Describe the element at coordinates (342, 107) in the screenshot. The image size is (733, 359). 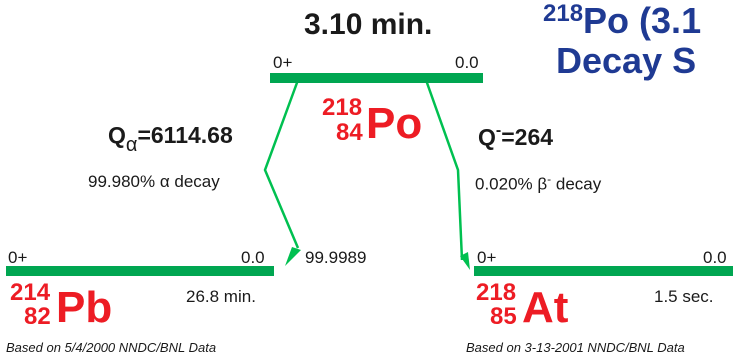
I see `parent-mass: 218` at that location.